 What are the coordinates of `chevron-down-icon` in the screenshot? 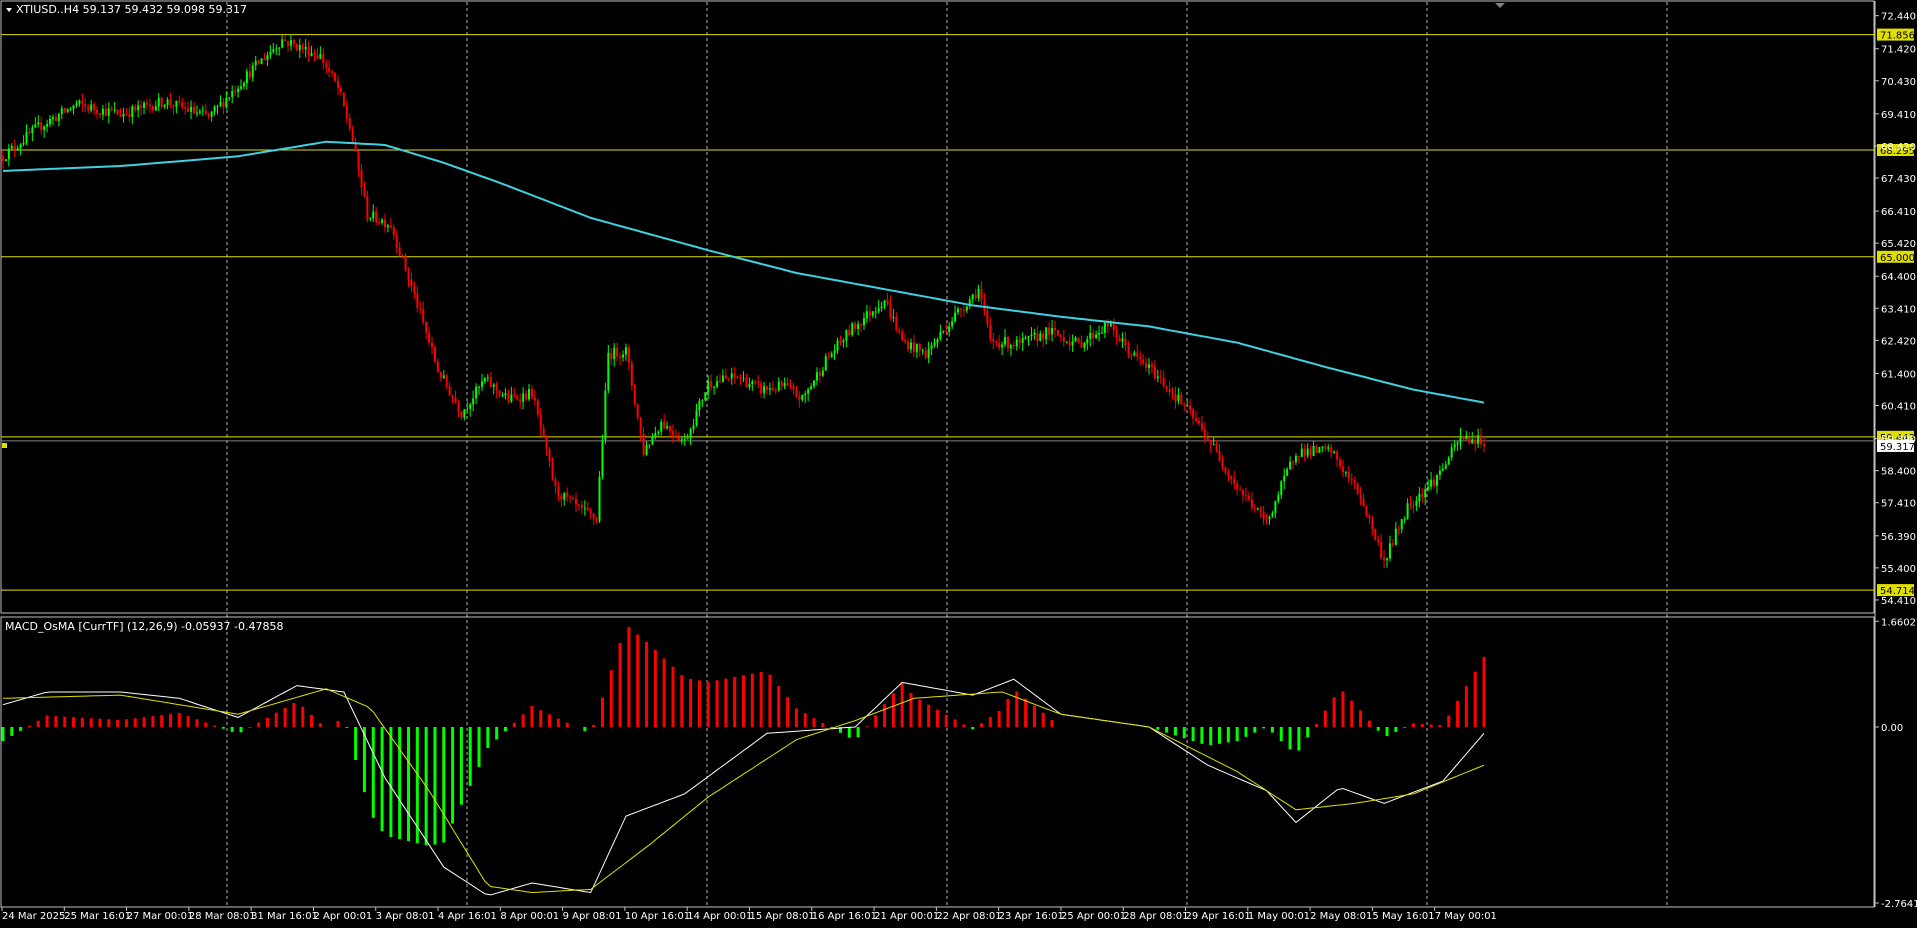 It's located at (9, 10).